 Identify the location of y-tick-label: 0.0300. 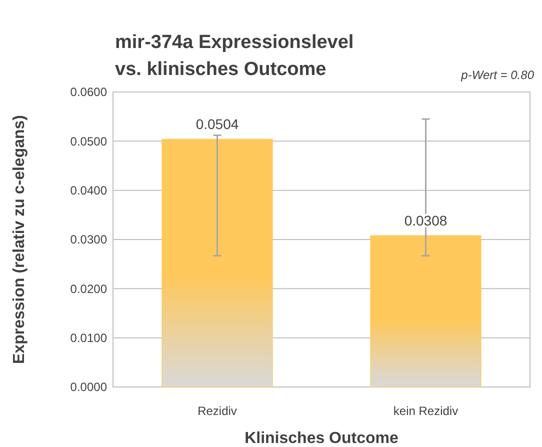
(89, 239).